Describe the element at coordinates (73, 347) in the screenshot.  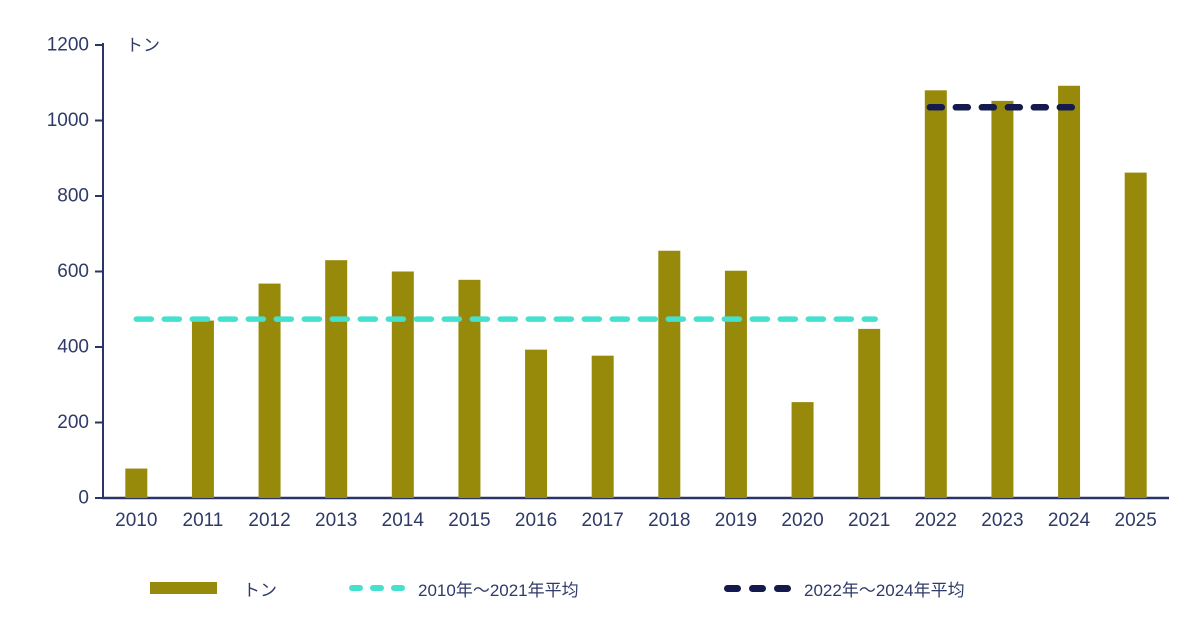
I see `y-tick-label-400: 400` at that location.